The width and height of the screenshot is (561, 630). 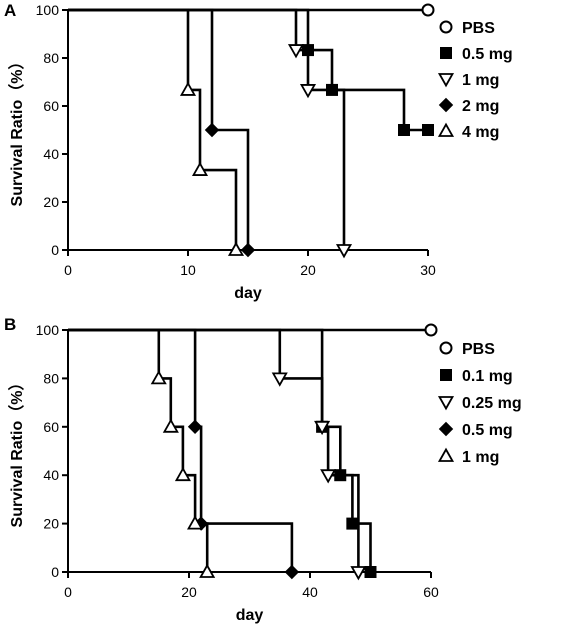 I want to click on x-tick-label: 40, so click(x=310, y=592).